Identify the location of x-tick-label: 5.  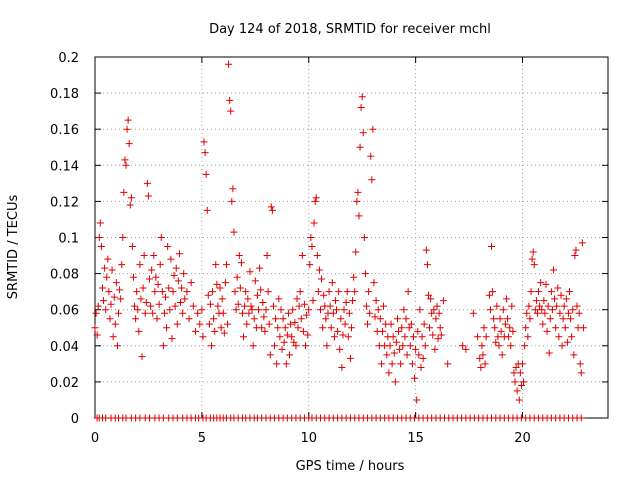
(202, 438).